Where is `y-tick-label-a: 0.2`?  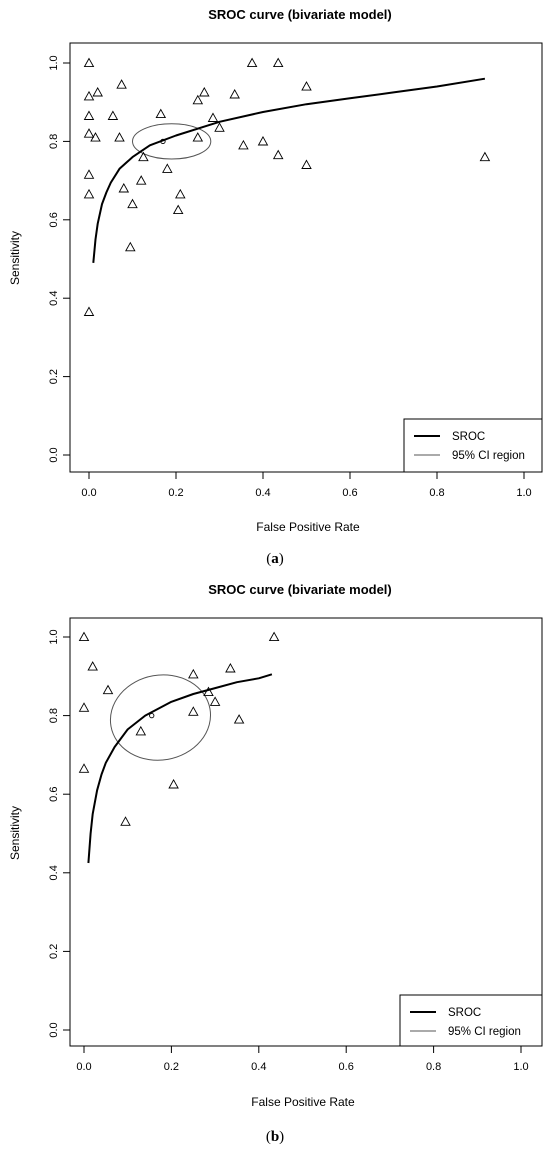
y-tick-label-a: 0.2 is located at coordinates (54, 376).